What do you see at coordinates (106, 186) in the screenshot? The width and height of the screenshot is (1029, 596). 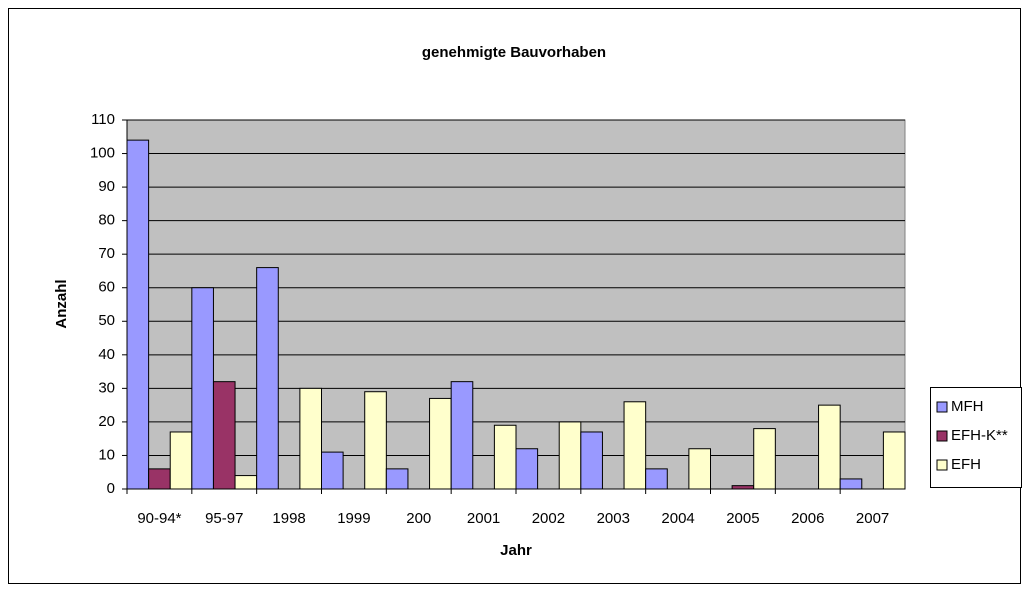 I see `y-tick-label: 90` at bounding box center [106, 186].